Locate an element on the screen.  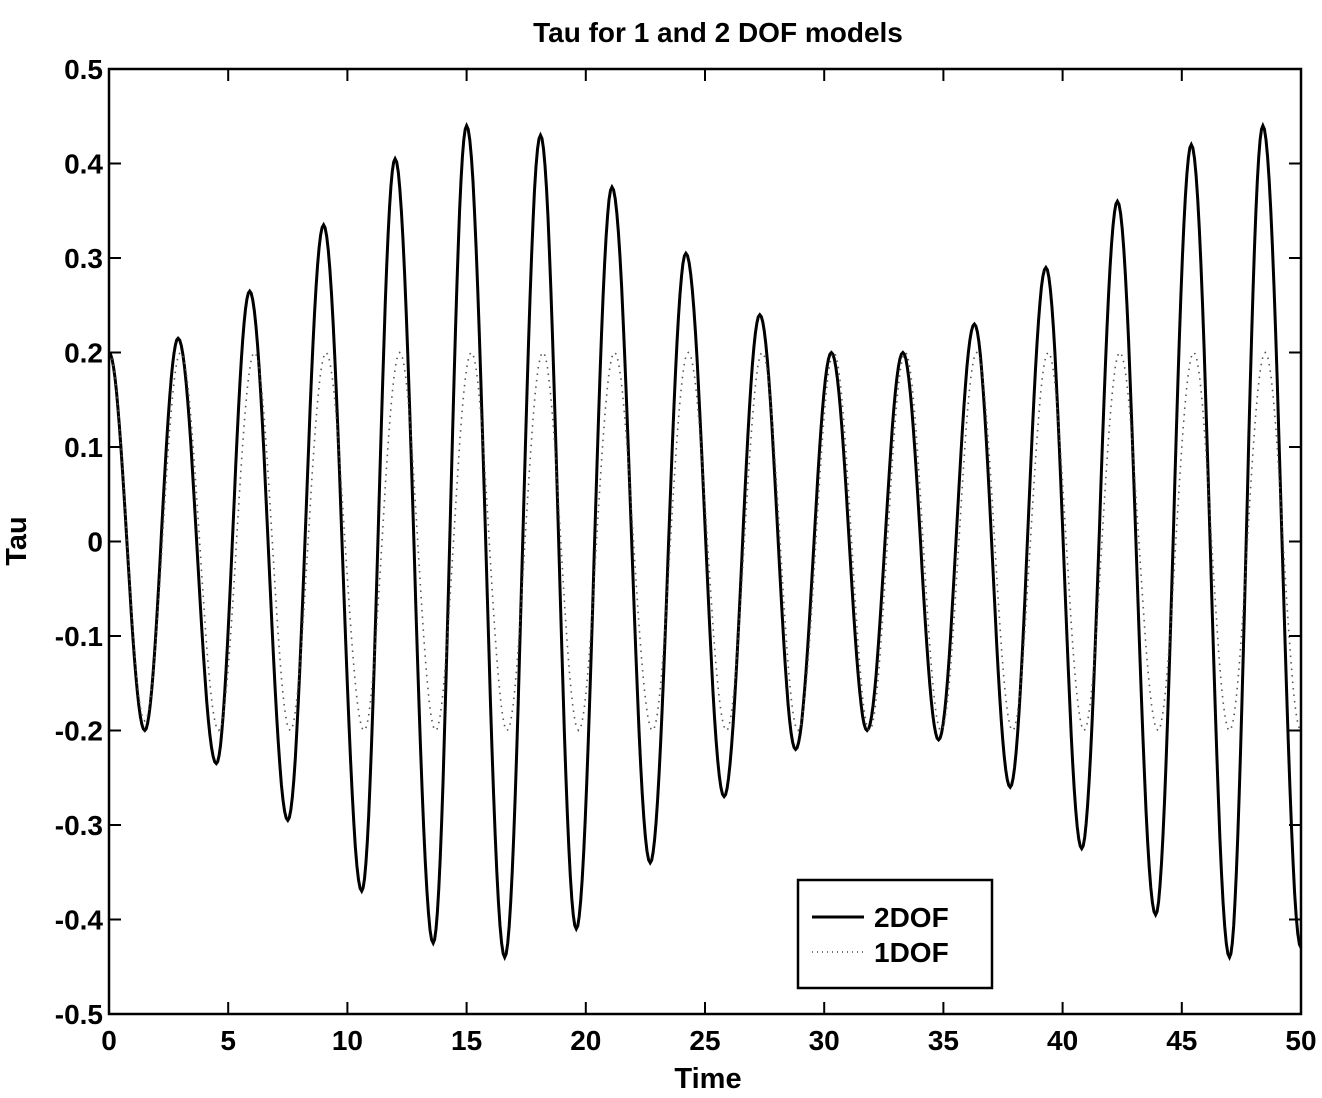
x-tick-label: 10 is located at coordinates (347, 1040).